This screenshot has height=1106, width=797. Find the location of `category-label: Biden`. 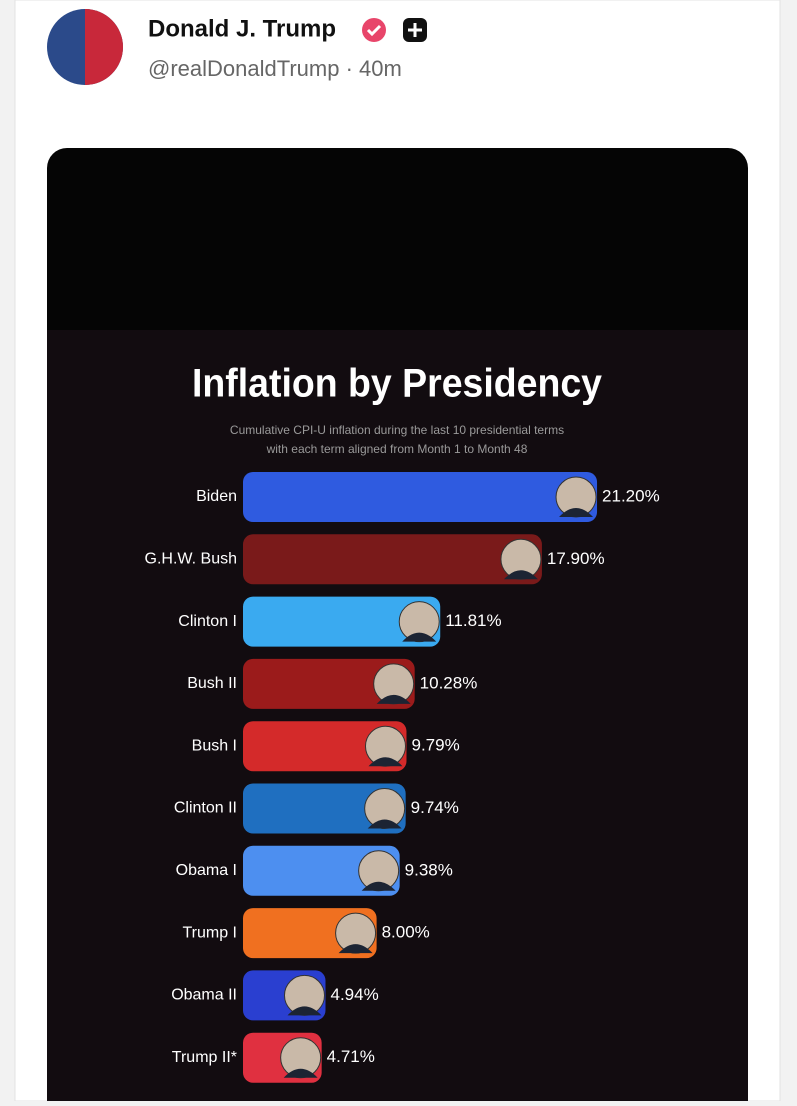

category-label: Biden is located at coordinates (216, 496).